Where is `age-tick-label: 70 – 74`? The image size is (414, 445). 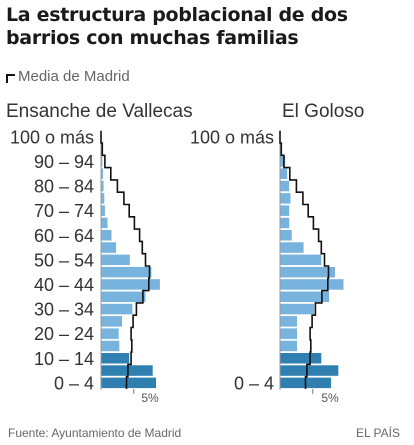
age-tick-label: 70 – 74 is located at coordinates (64, 211).